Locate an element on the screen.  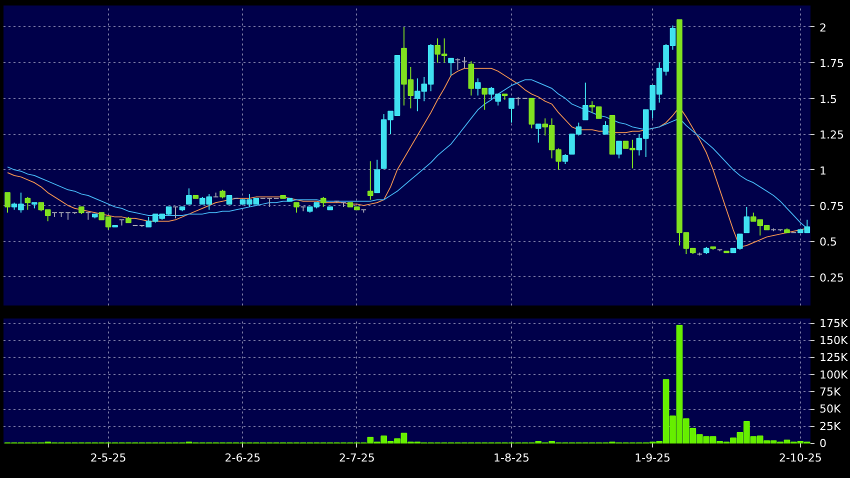
y-tick-label: 1.75 is located at coordinates (832, 63).